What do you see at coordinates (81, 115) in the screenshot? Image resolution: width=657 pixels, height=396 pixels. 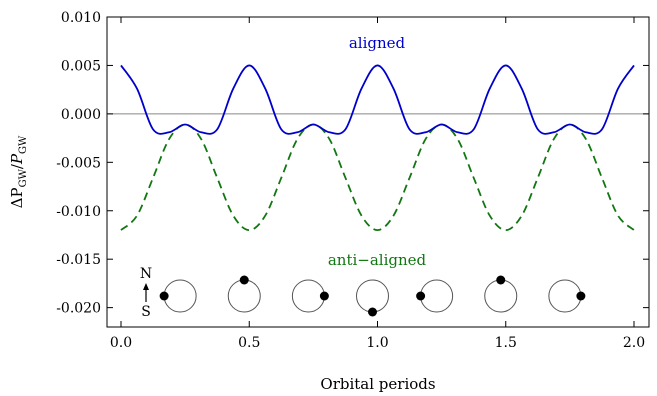 I see `y-tick-label-2: 0.000` at bounding box center [81, 115].